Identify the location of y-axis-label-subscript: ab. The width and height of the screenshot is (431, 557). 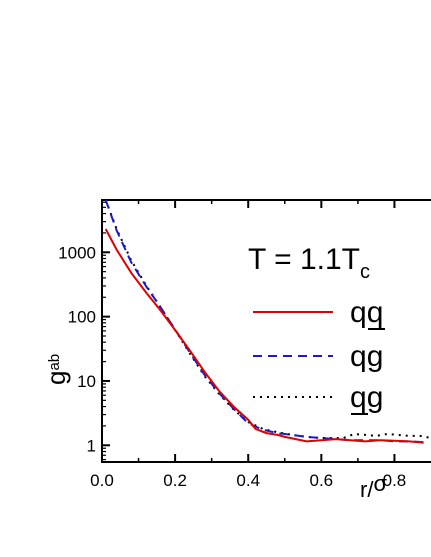
(54, 362).